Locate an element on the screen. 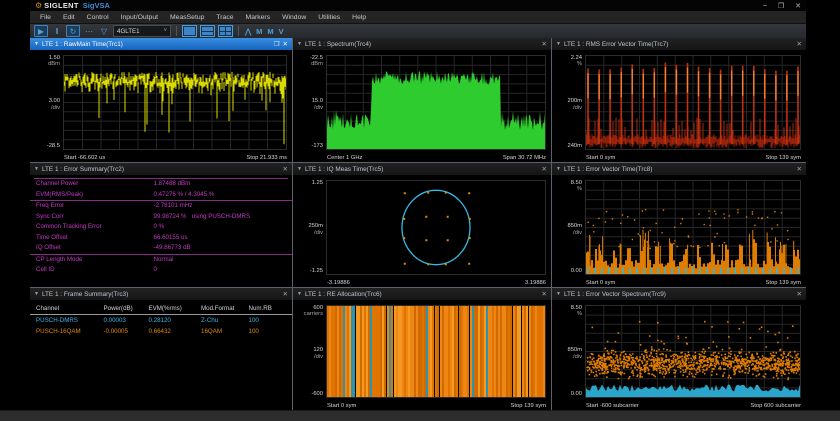 The width and height of the screenshot is (840, 421). title-bar: ⚙ SIGLENT SigVSA – ❐ ✕ is located at coordinates (418, 5).